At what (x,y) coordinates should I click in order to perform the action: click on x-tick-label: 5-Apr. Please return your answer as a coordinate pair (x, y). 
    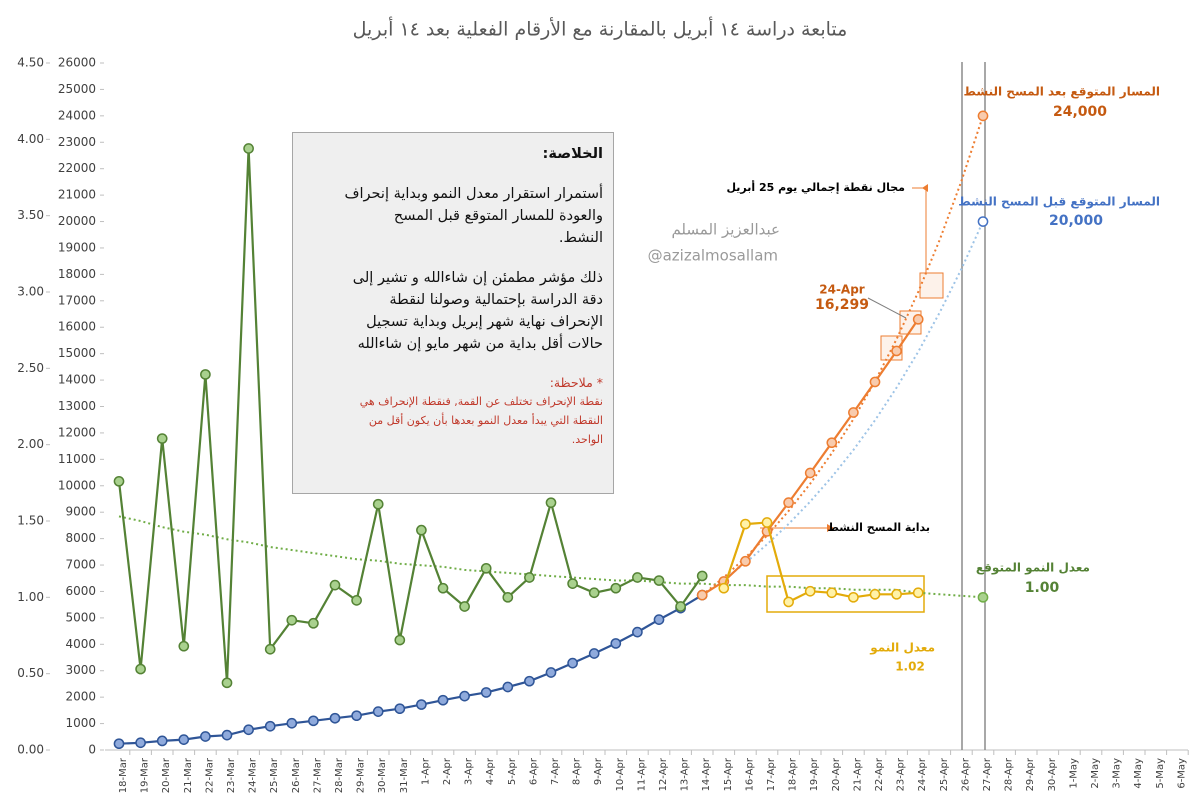
    Looking at the image, I should click on (512, 771).